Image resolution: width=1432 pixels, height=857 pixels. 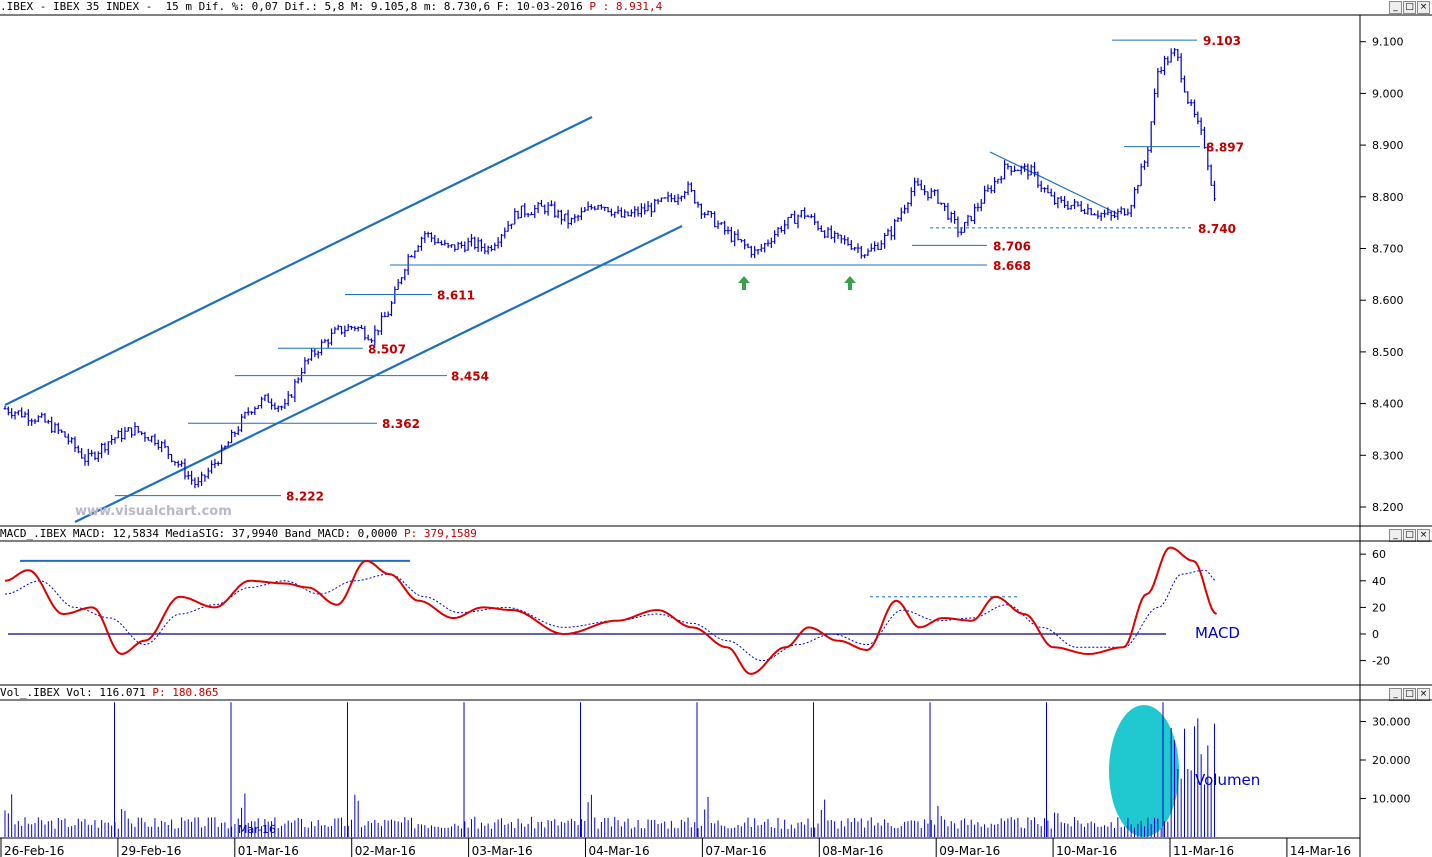 I want to click on volume-header: Vol_.IBEX Vol: 116.071 P: 180.865, so click(x=109, y=693).